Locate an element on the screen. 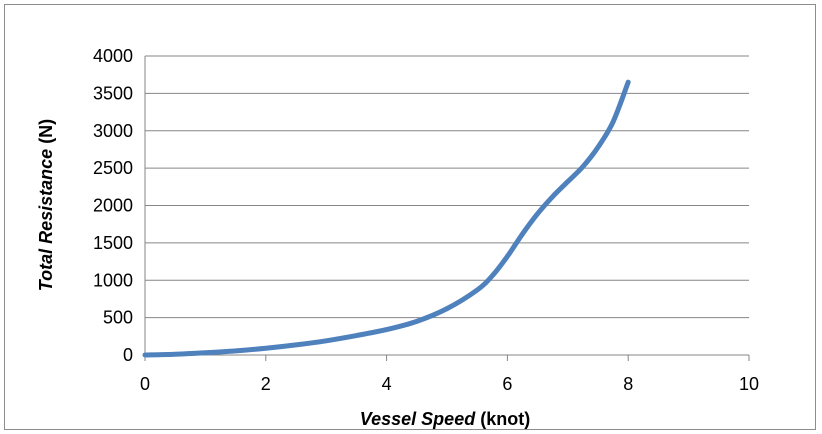 Image resolution: width=822 pixels, height=434 pixels. y-tick-label: 3000 is located at coordinates (113, 131).